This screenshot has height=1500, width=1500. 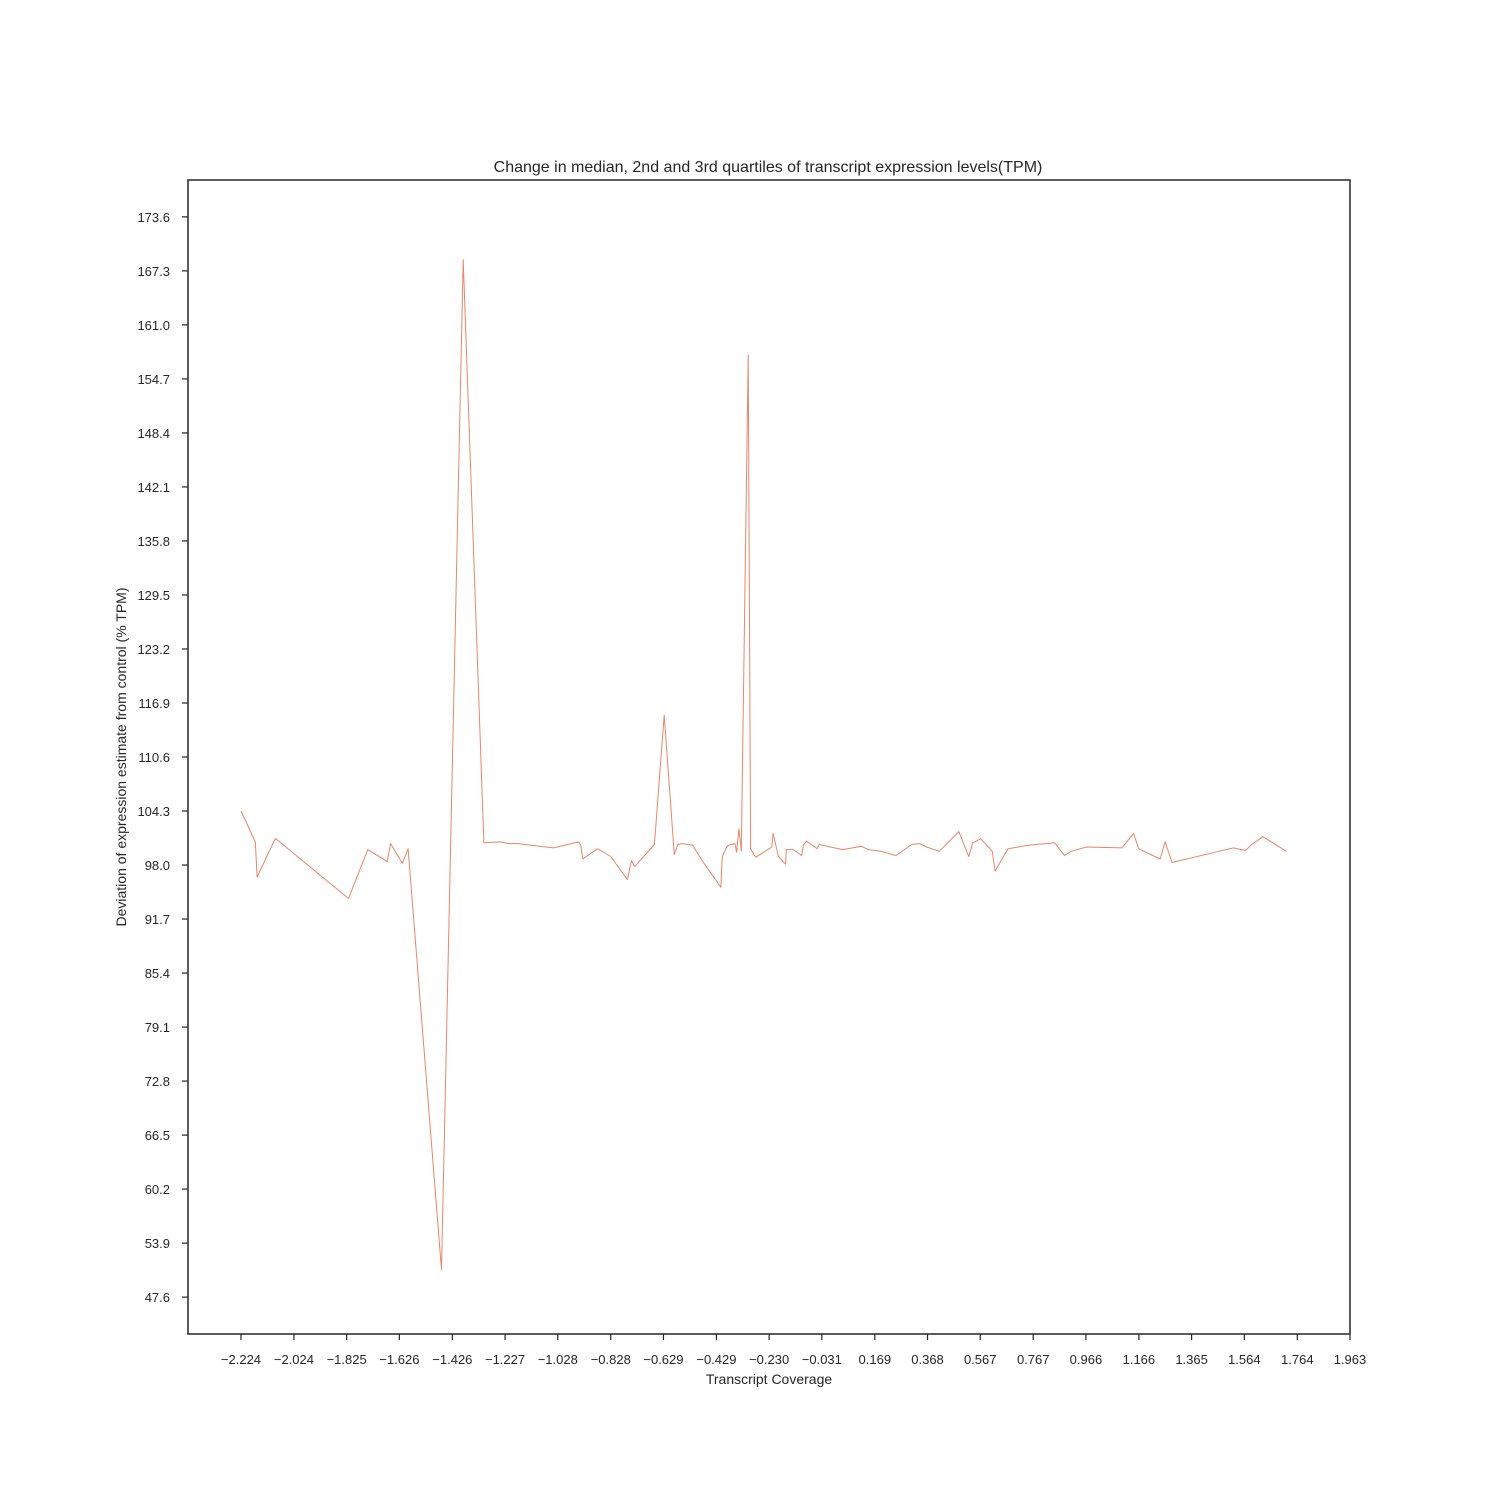 I want to click on y-tick-label: 72.8, so click(x=157, y=1081).